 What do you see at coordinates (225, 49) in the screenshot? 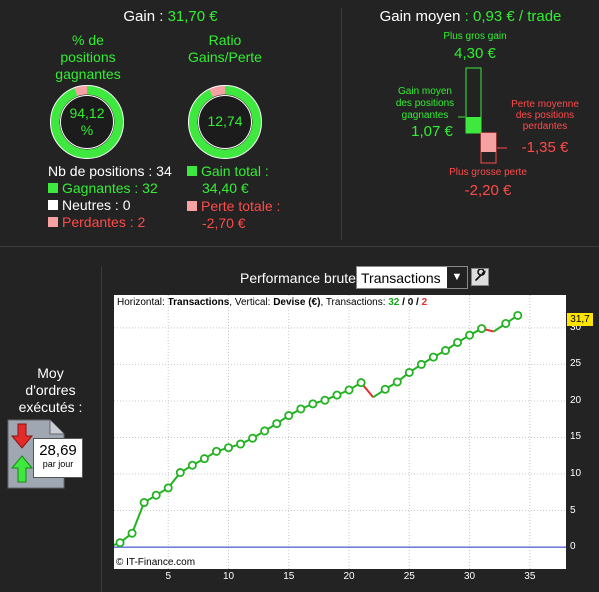
I see `ratio-title: Ratio Gains/Perte` at bounding box center [225, 49].